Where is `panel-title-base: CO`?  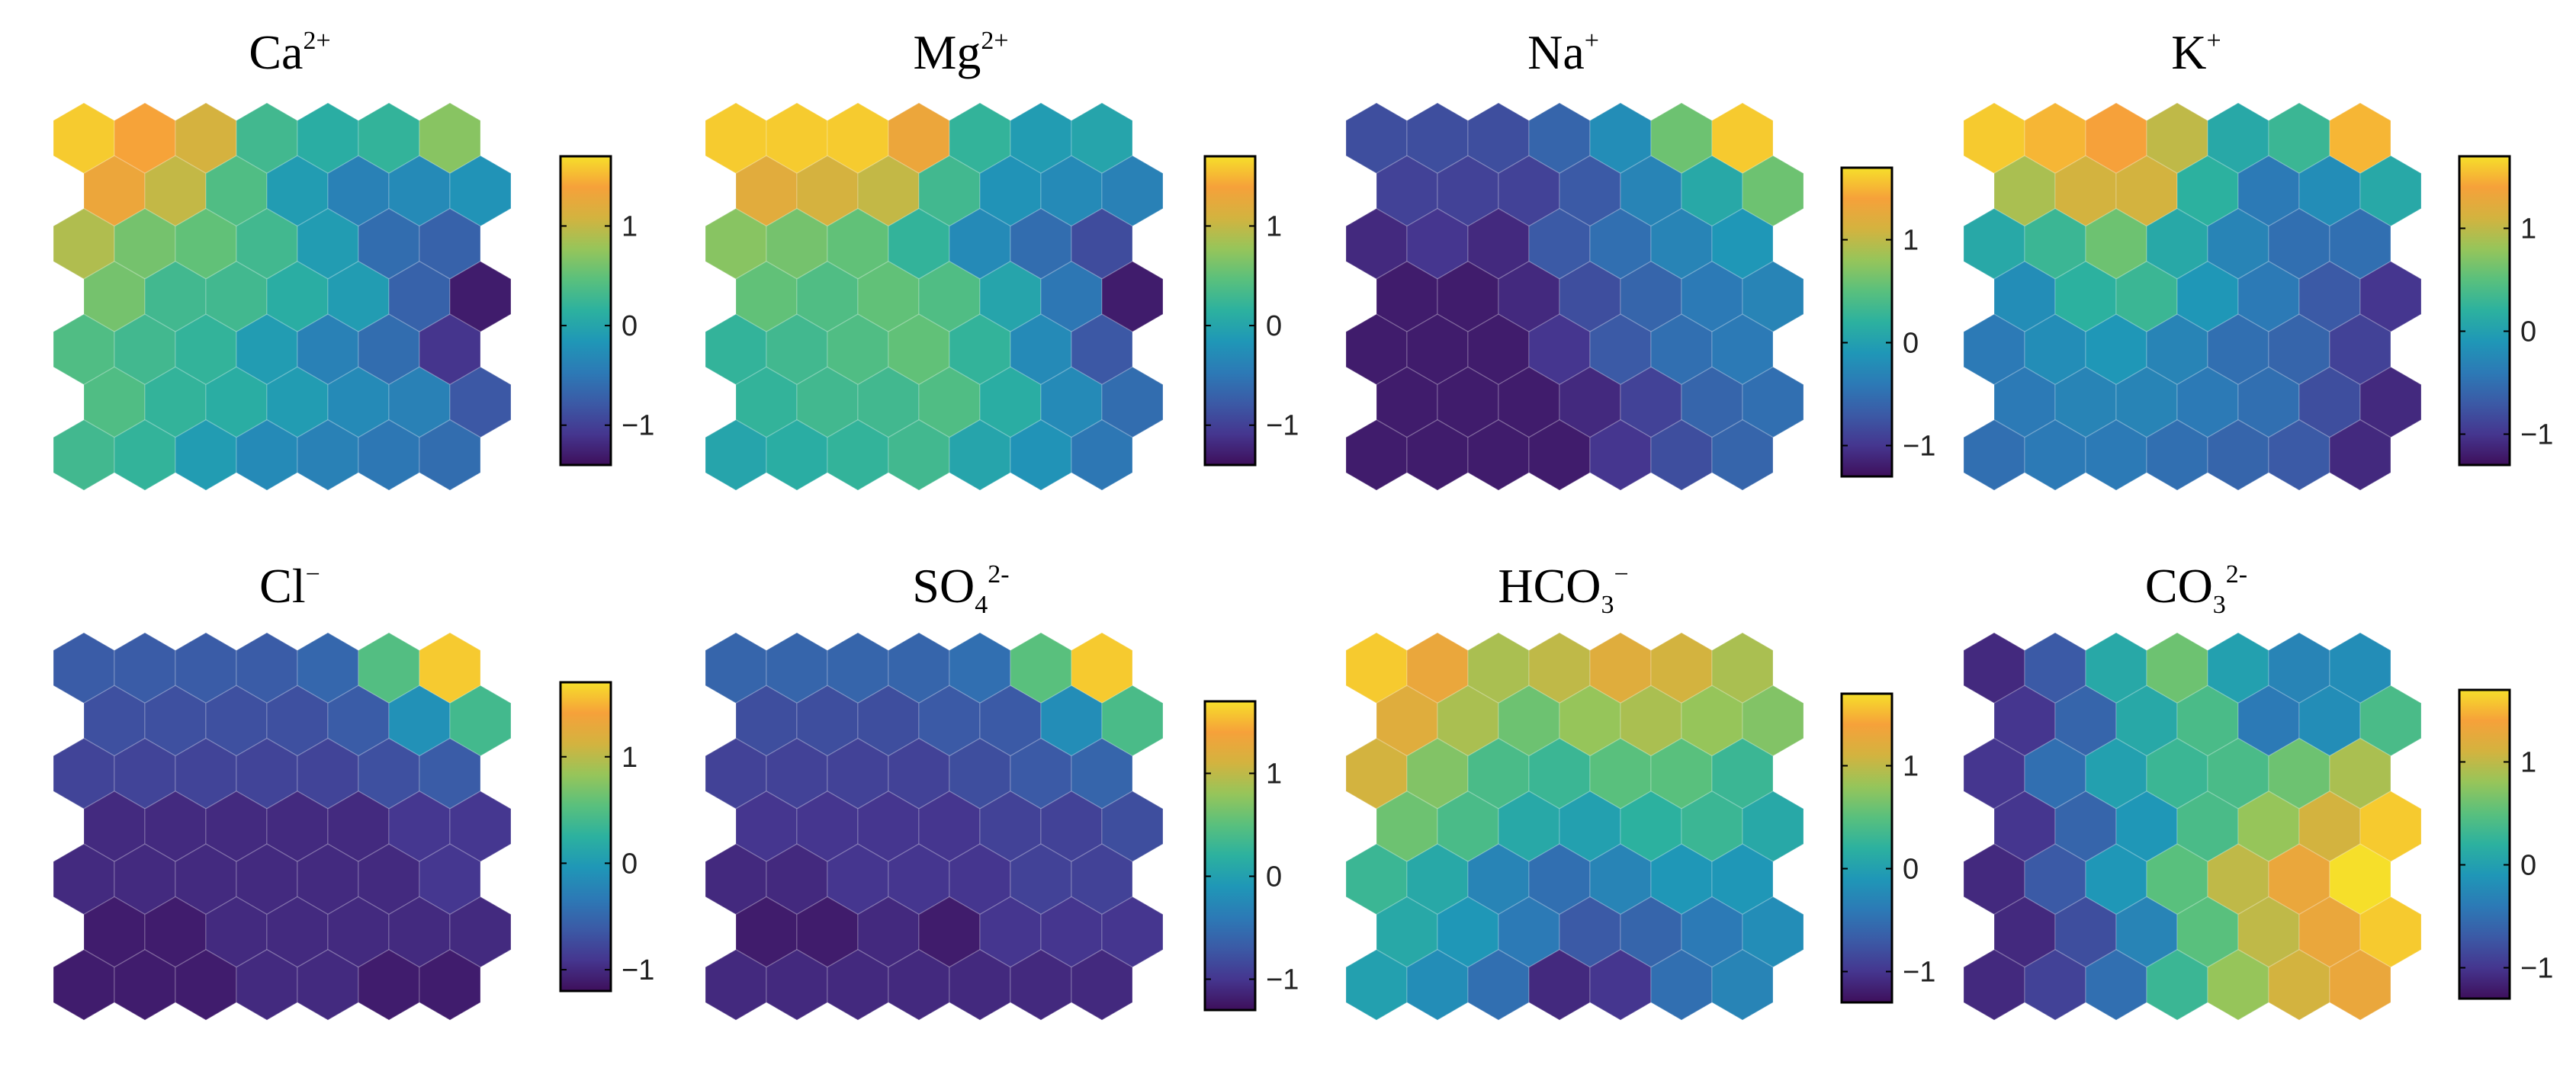 panel-title-base: CO is located at coordinates (2179, 586).